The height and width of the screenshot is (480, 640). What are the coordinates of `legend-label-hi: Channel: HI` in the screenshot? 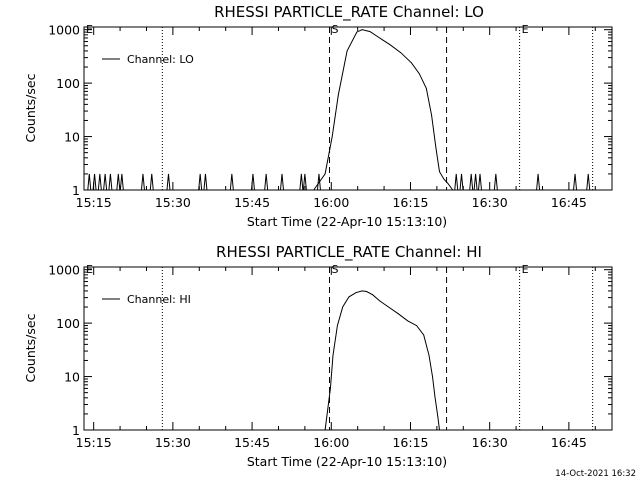 It's located at (159, 299).